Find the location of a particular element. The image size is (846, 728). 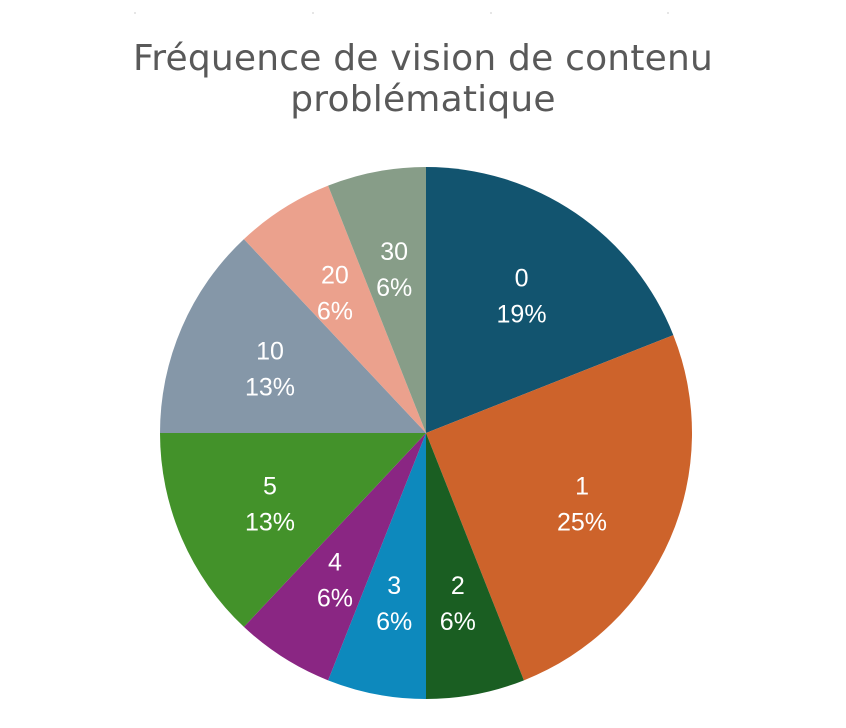

slice-category-label: 2 is located at coordinates (458, 586).